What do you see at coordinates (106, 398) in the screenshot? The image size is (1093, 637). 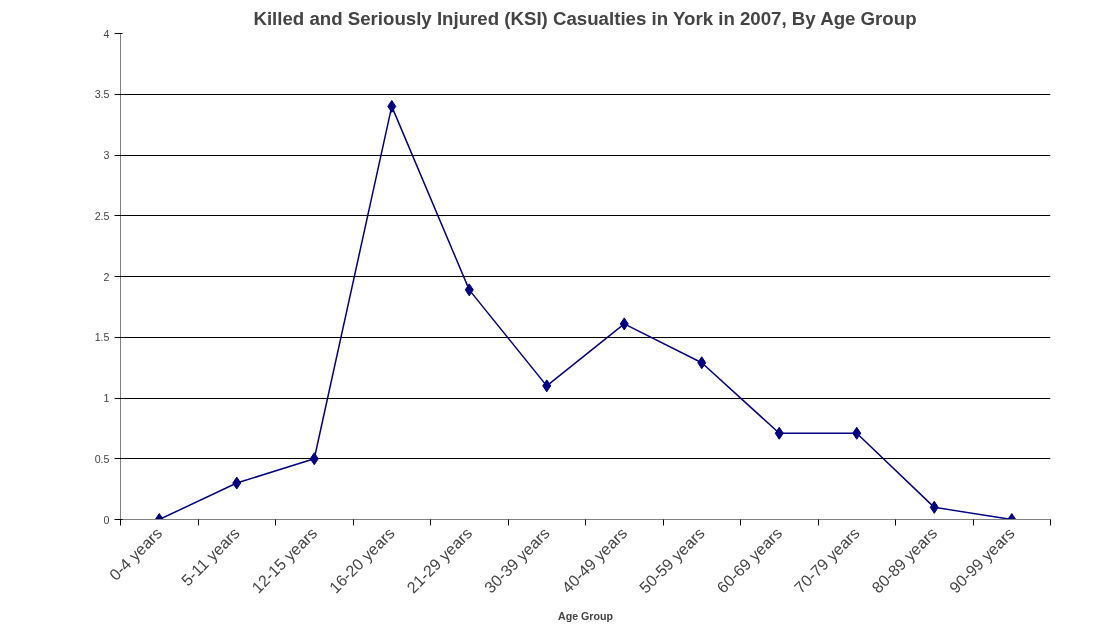 I see `y-tick-label: 1` at bounding box center [106, 398].